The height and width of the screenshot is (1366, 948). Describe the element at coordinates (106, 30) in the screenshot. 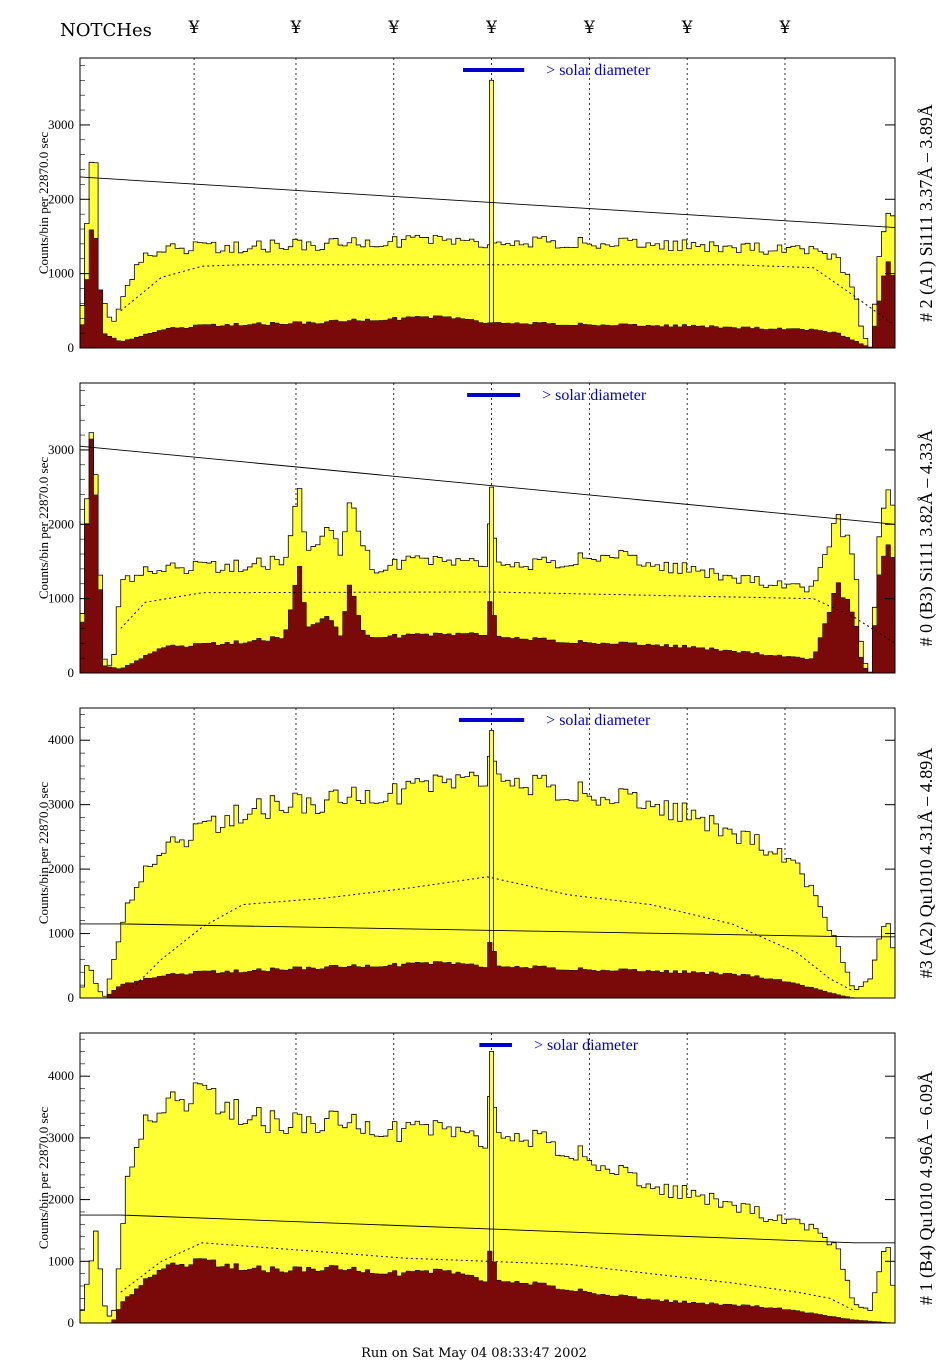

I see `notch-title: NOTCHes` at that location.